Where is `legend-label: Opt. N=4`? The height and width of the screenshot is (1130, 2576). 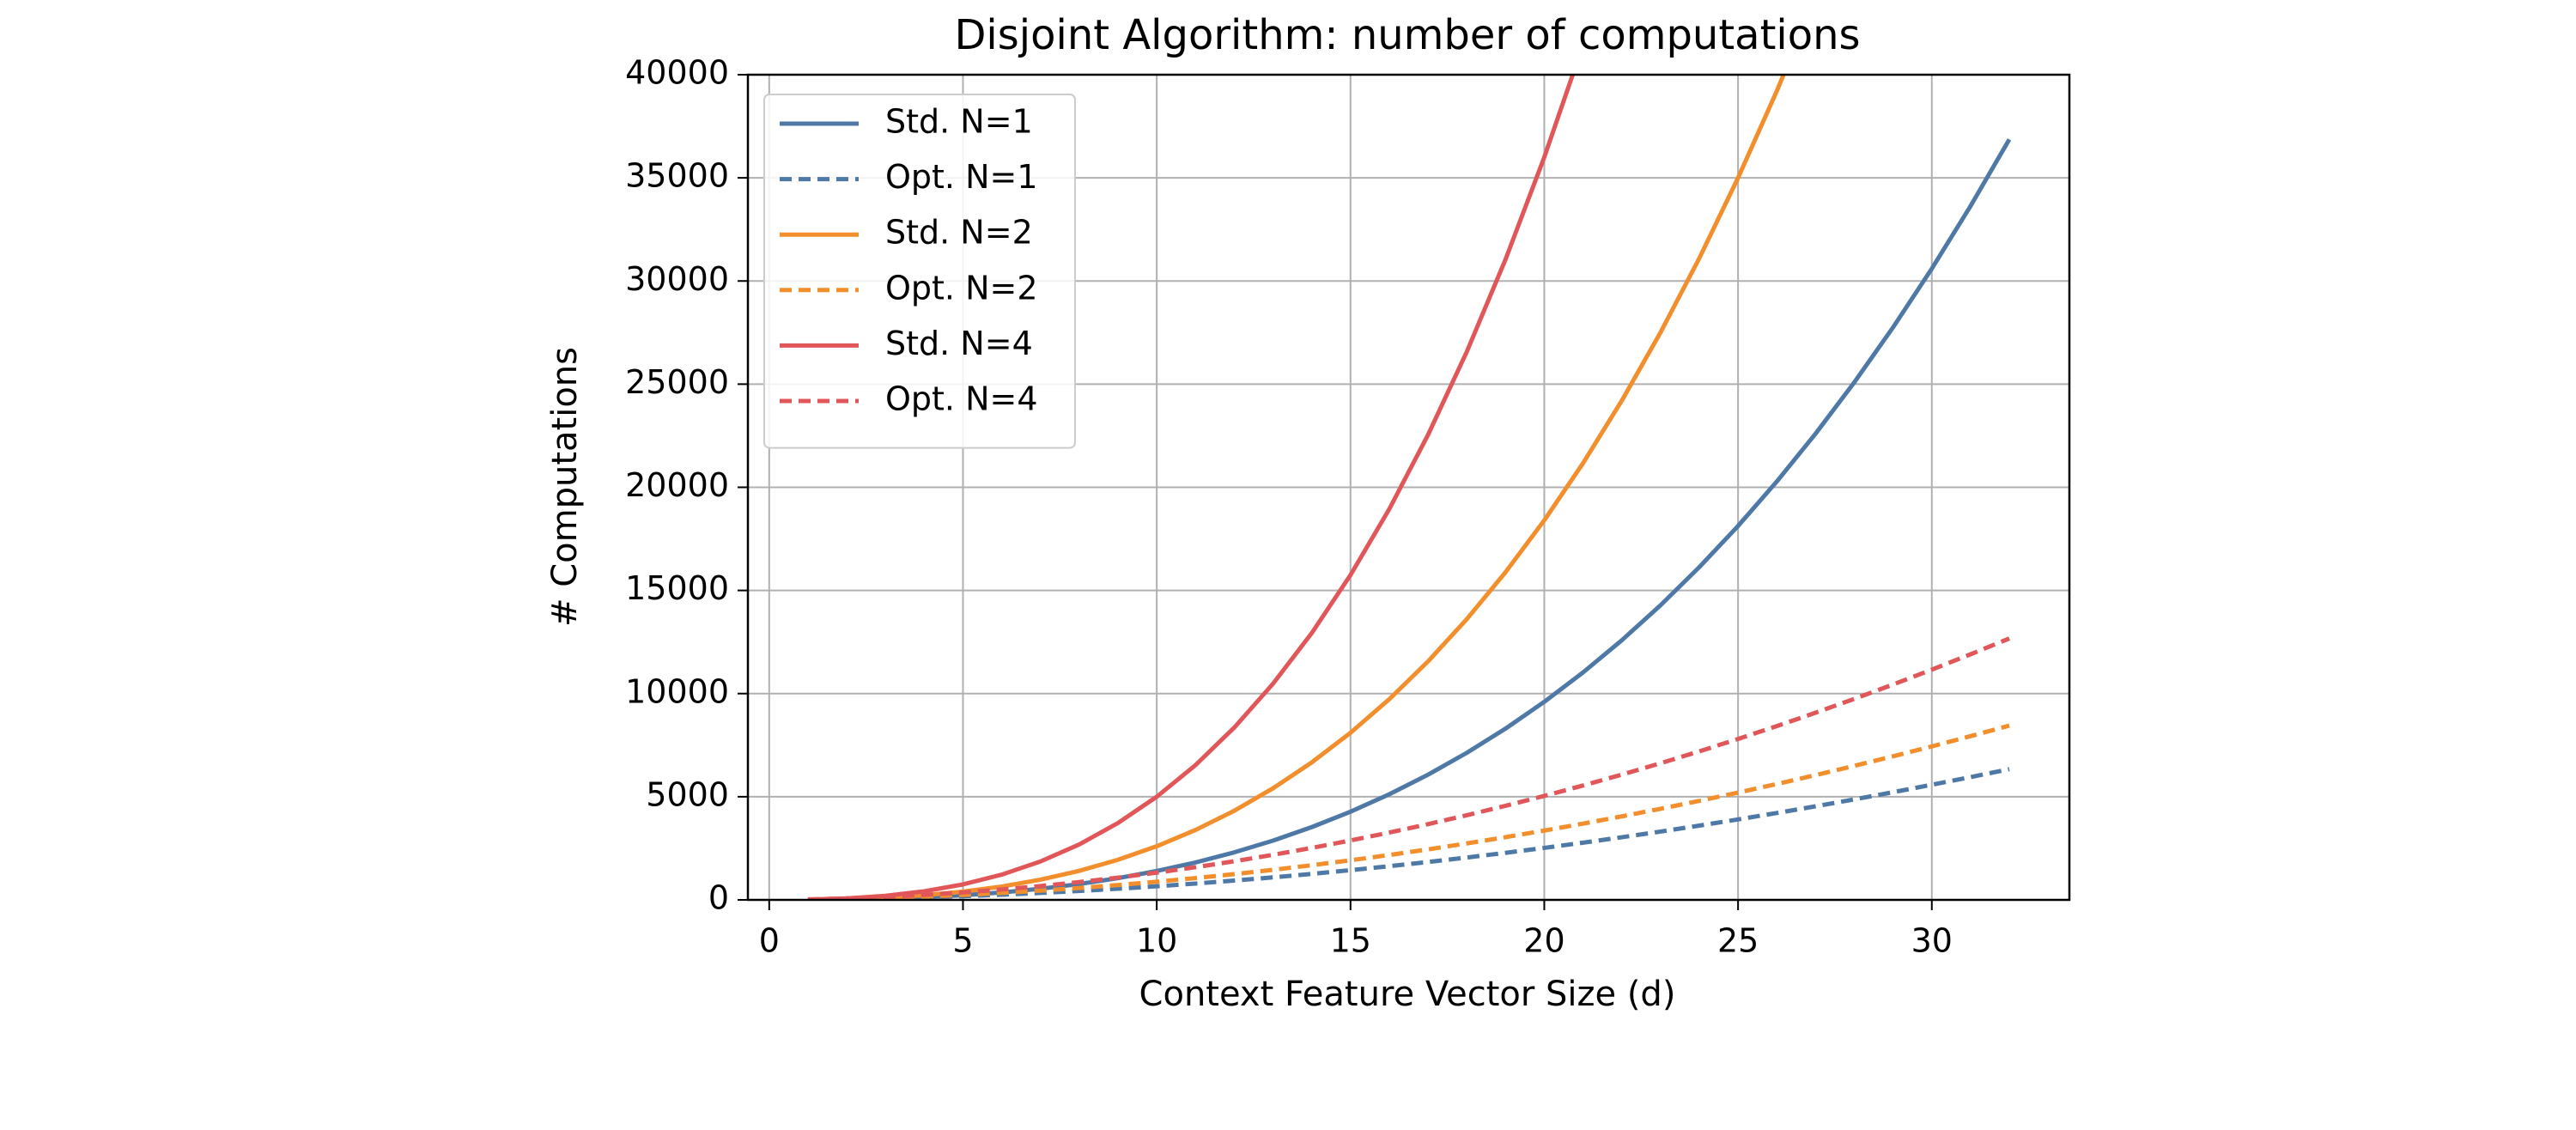 legend-label: Opt. N=4 is located at coordinates (962, 399).